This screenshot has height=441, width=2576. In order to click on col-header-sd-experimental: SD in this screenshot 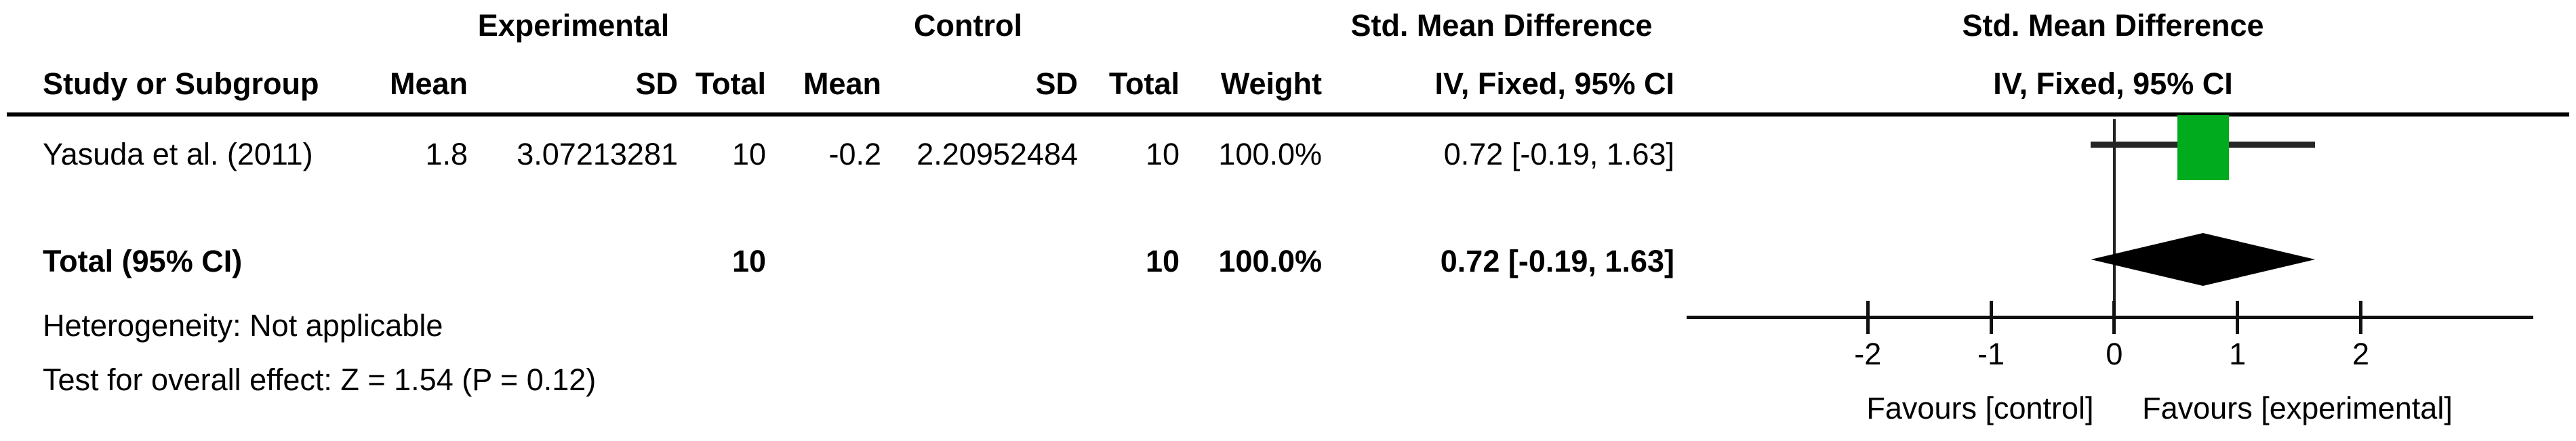, I will do `click(656, 83)`.